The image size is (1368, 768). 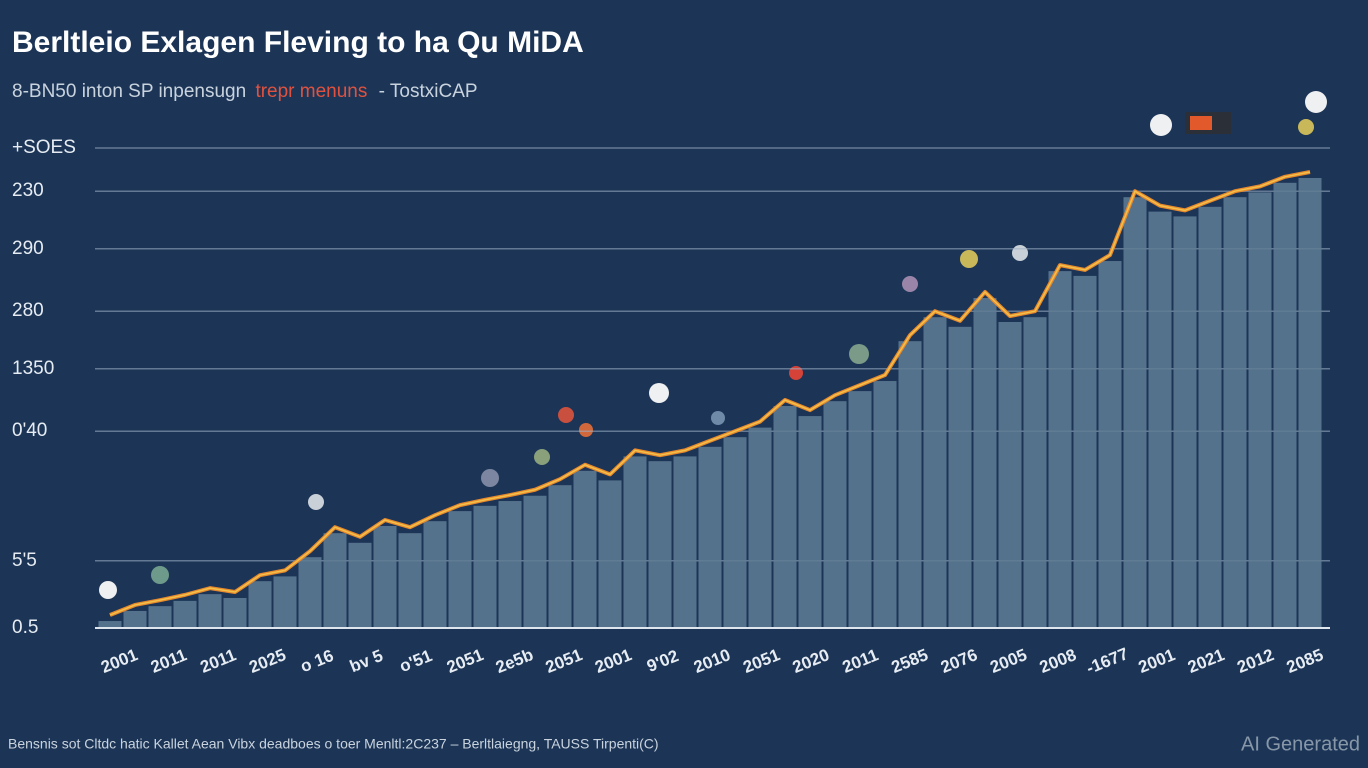 What do you see at coordinates (428, 91) in the screenshot?
I see `subtitle-part: - TostxiCAP` at bounding box center [428, 91].